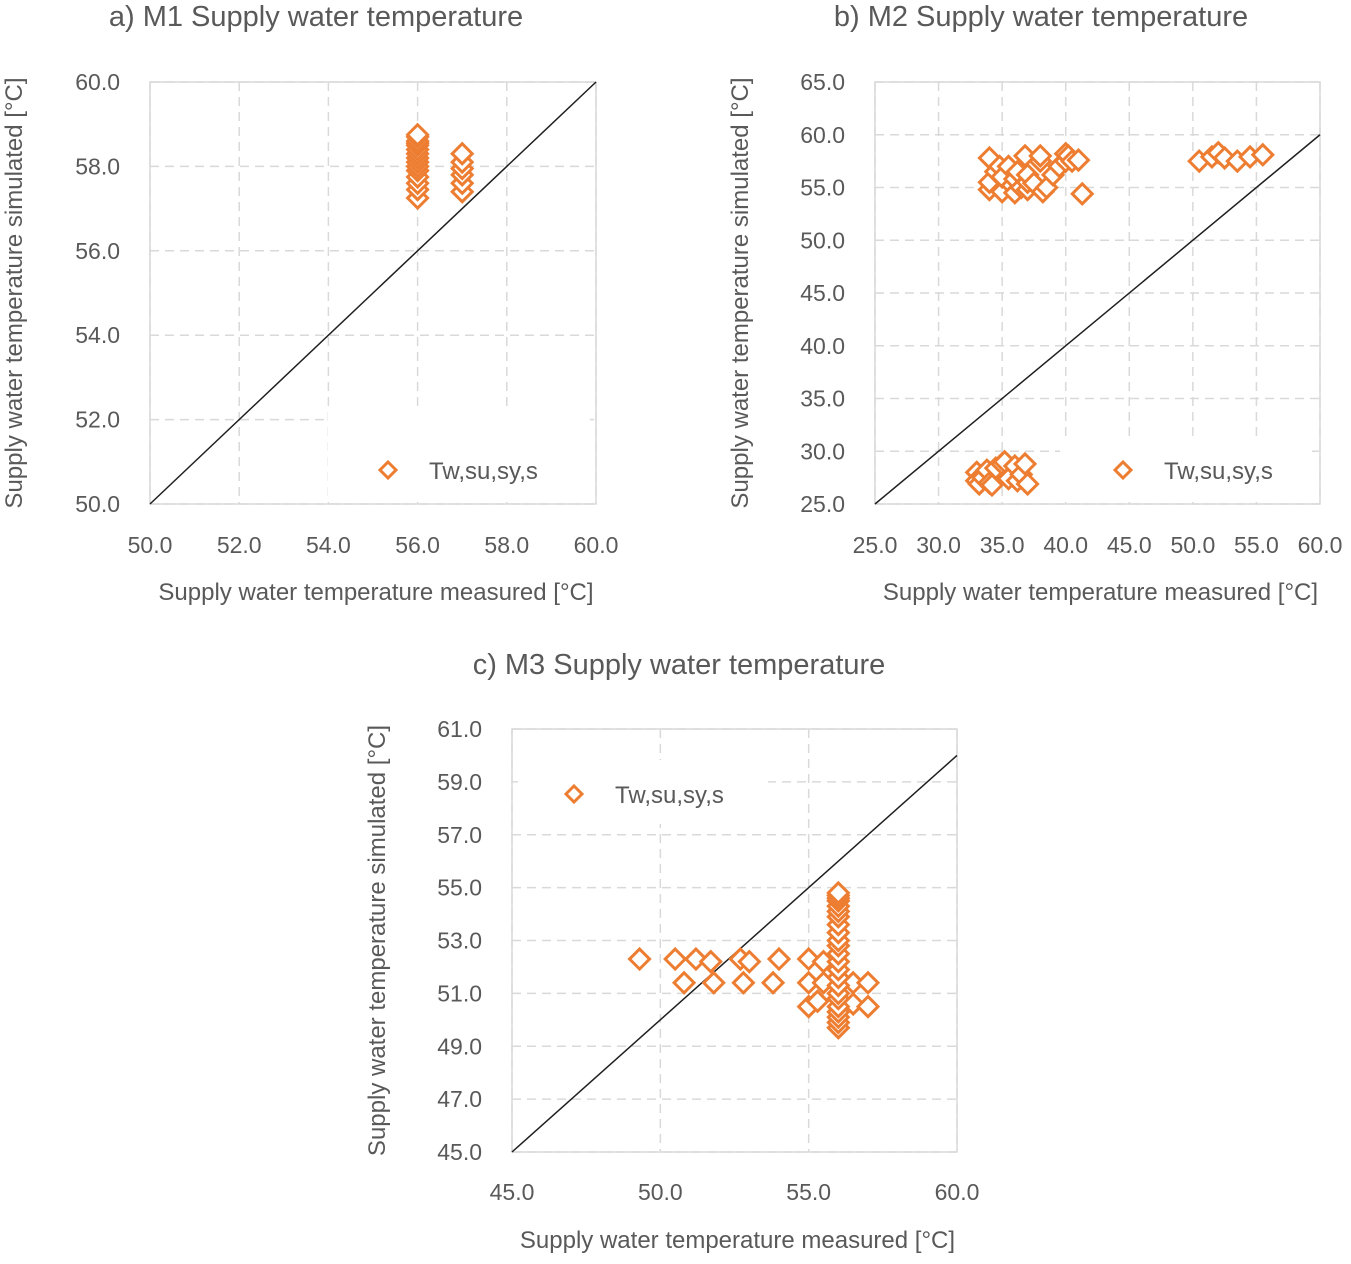  Describe the element at coordinates (459, 835) in the screenshot. I see `y-tick-label: 57.0` at that location.